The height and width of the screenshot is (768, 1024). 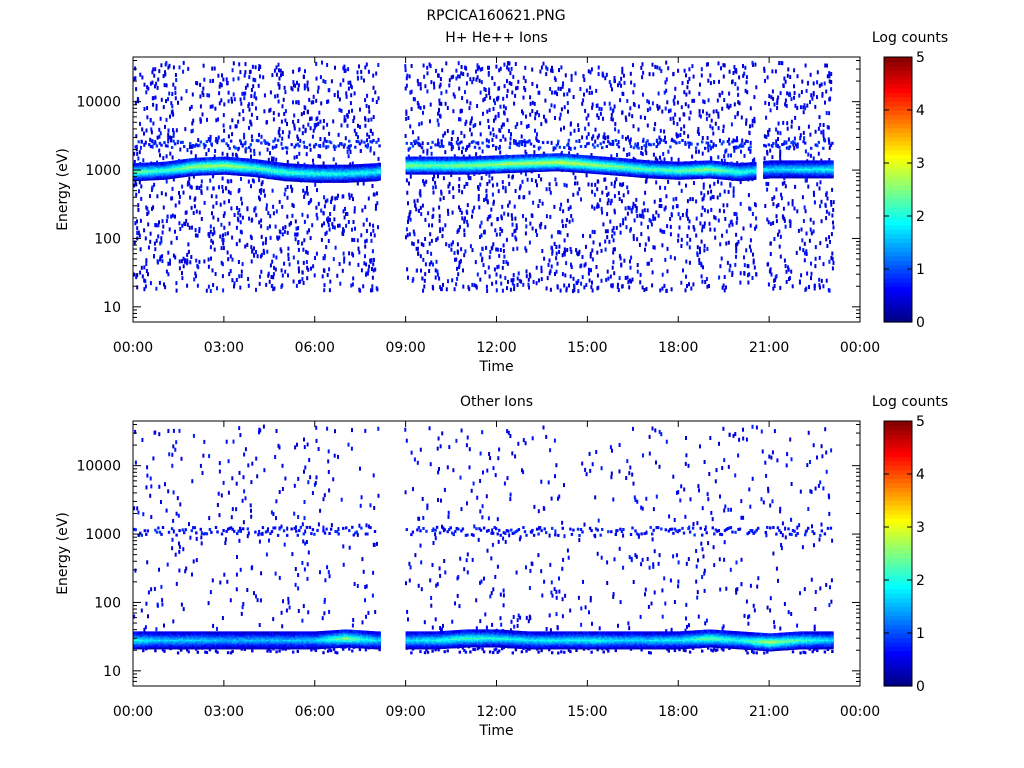 I want to click on x-tick-label: 09:00, so click(x=405, y=712).